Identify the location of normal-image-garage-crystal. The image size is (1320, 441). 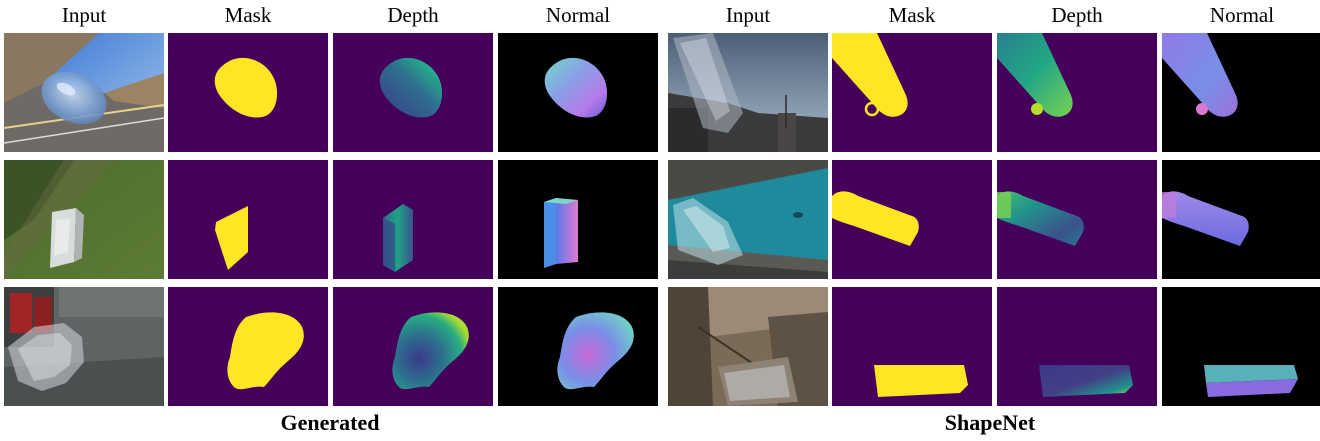
(578, 346).